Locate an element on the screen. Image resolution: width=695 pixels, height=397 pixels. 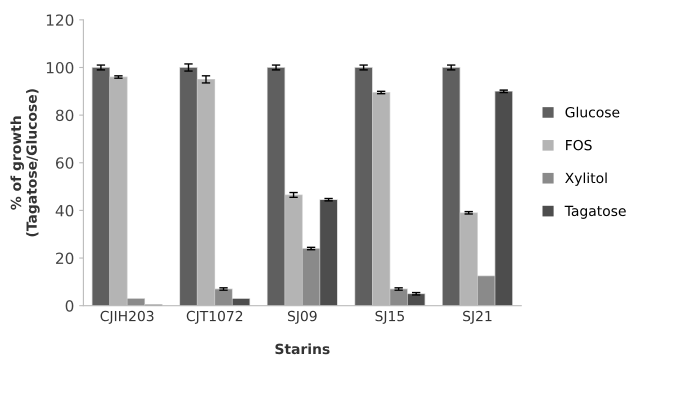
legend-label: Tagatose is located at coordinates (595, 212).